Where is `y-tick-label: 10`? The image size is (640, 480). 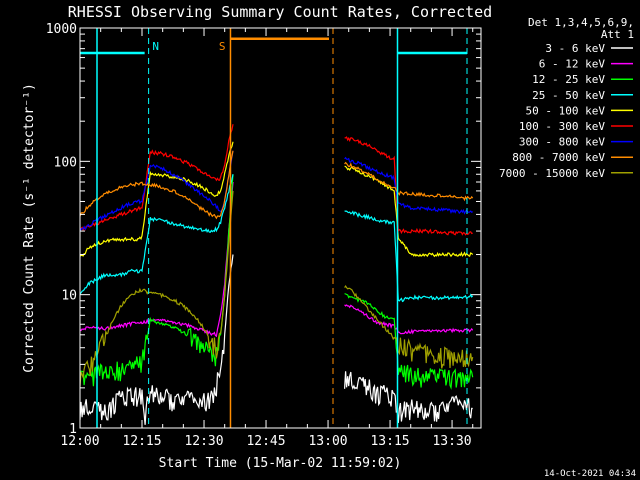 y-tick-label: 10 is located at coordinates (69, 296).